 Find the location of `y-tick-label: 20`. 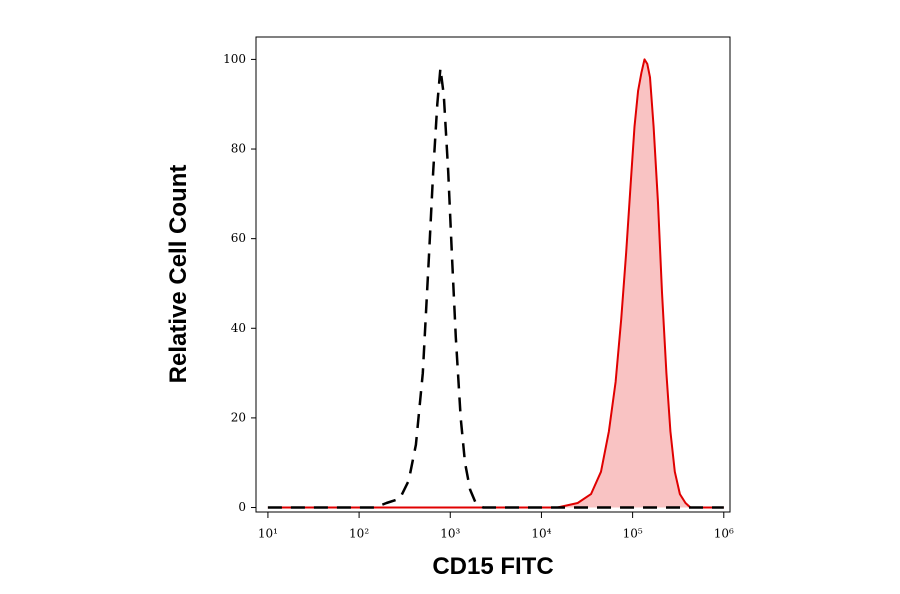

y-tick-label: 20 is located at coordinates (238, 417).